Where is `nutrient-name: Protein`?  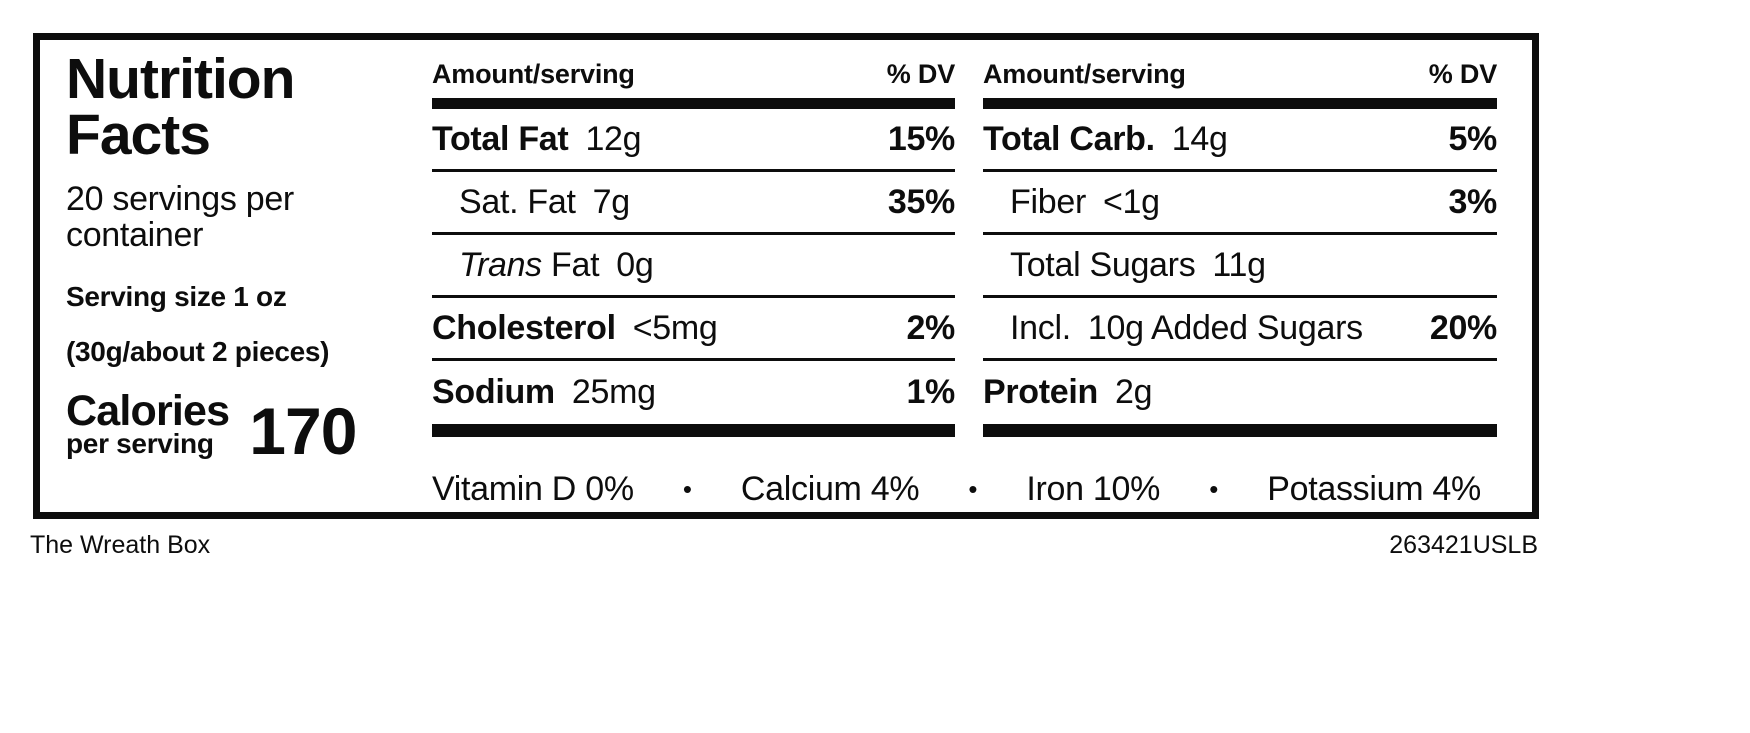 nutrient-name: Protein is located at coordinates (1041, 392).